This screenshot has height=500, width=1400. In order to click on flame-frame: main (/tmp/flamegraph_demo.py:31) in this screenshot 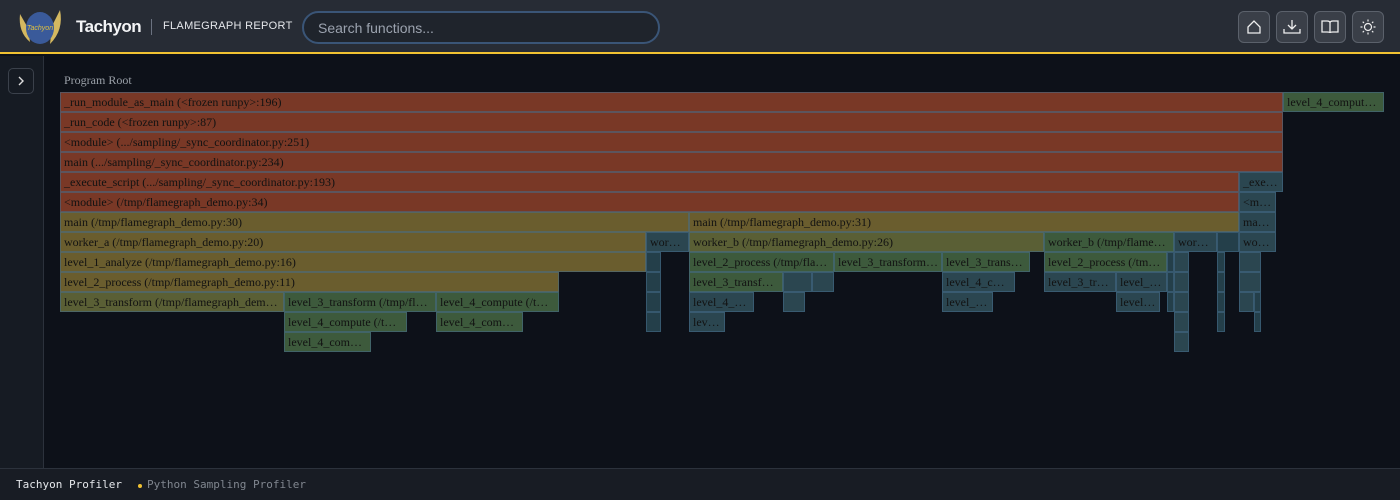, I will do `click(964, 222)`.